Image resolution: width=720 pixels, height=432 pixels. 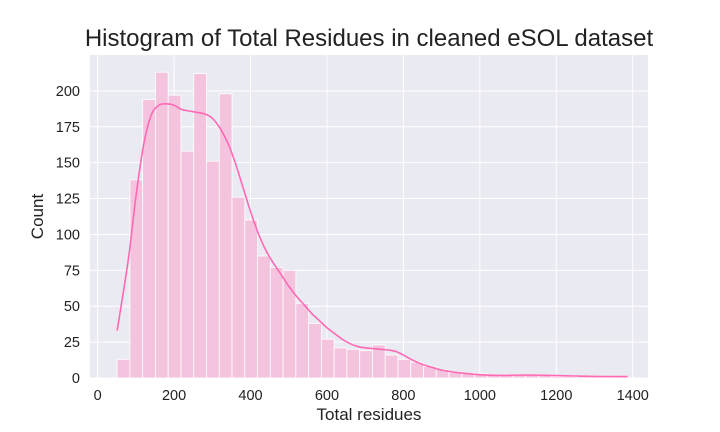 I want to click on x-tick-labels: 0 200 400 600 800 1000 1200 1400, so click(x=371, y=396).